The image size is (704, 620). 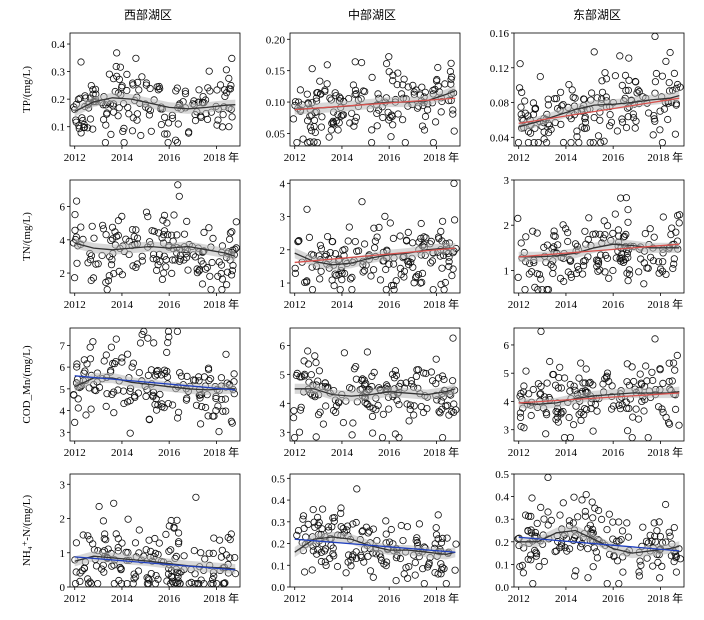 I want to click on y-tick-label: 1, so click(x=63, y=554).